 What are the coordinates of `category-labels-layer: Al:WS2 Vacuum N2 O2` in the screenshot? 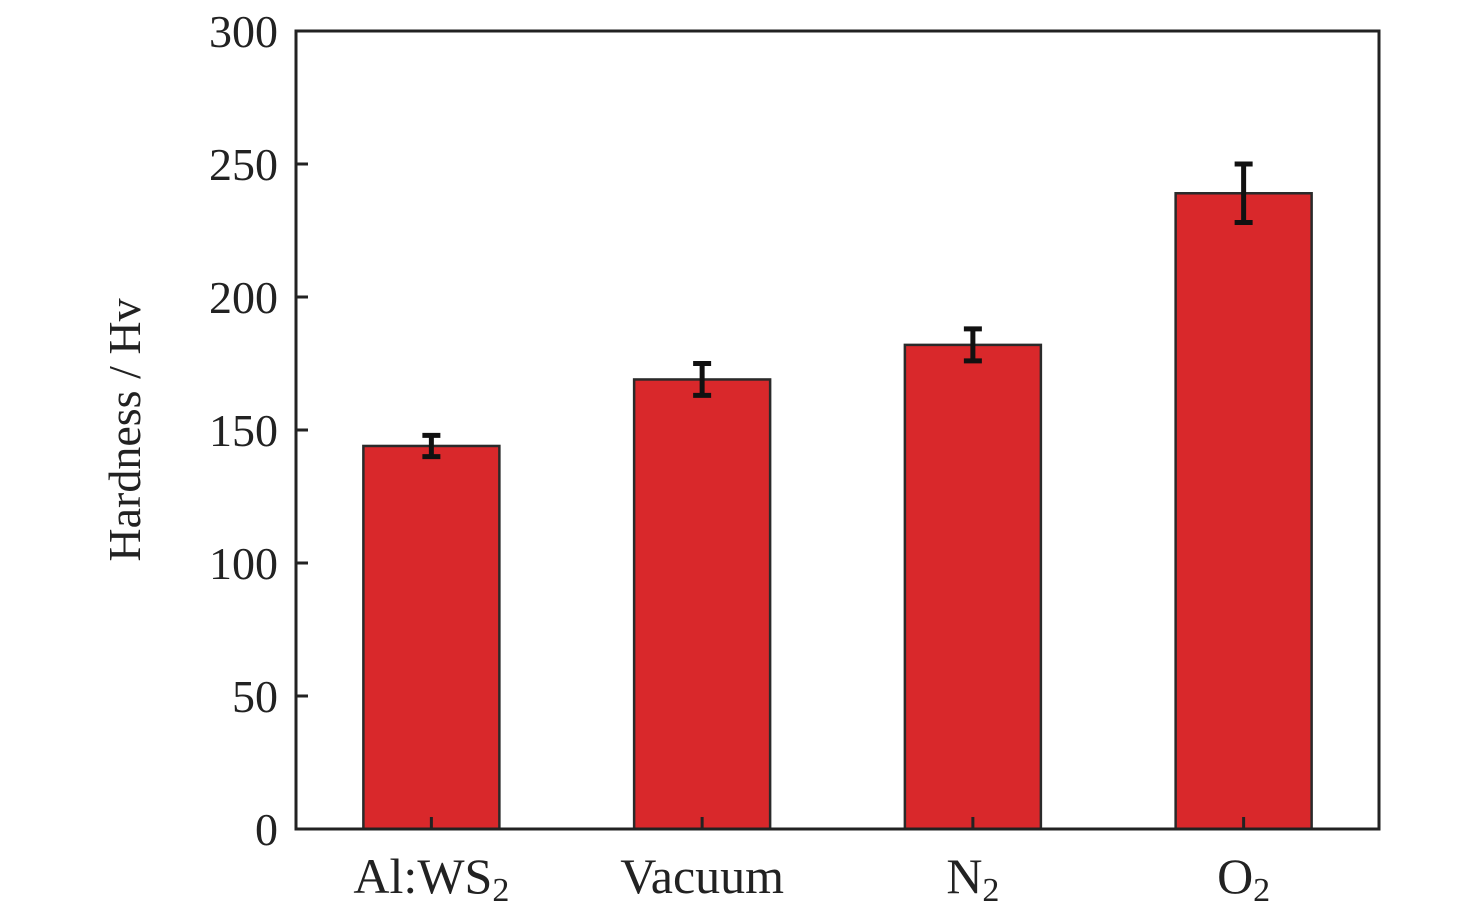 It's located at (811, 878).